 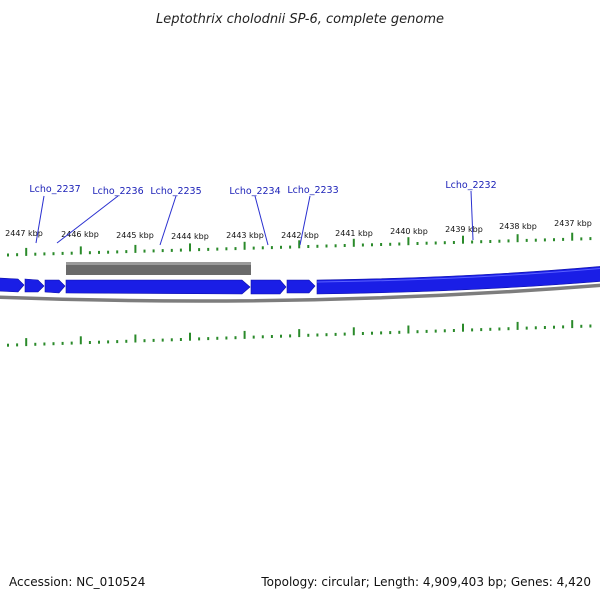 I want to click on gene-track, so click(x=300, y=280).